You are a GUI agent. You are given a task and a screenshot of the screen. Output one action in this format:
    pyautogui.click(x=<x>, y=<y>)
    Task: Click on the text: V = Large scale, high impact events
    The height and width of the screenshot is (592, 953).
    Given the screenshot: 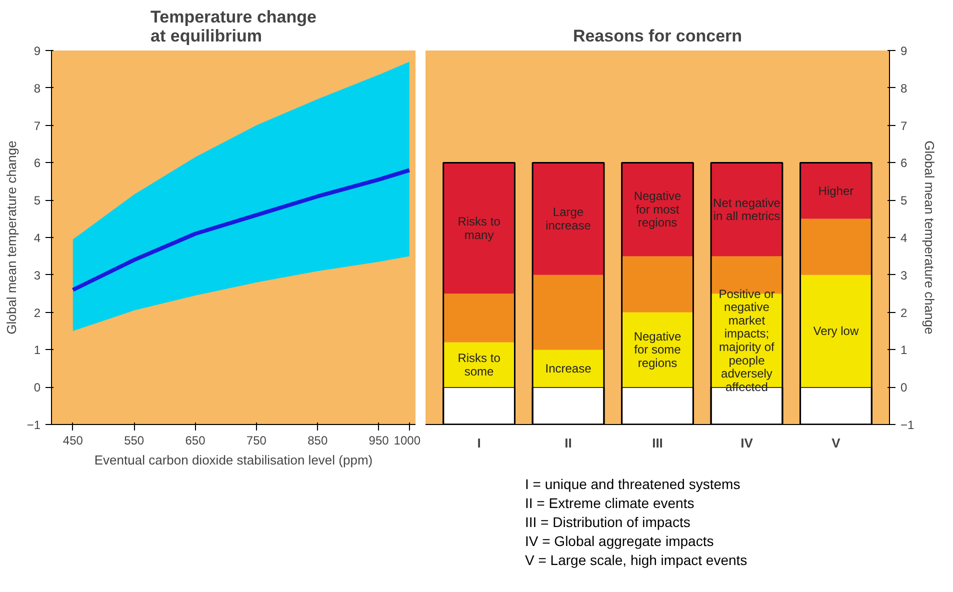 What is the action you would take?
    pyautogui.click(x=636, y=560)
    